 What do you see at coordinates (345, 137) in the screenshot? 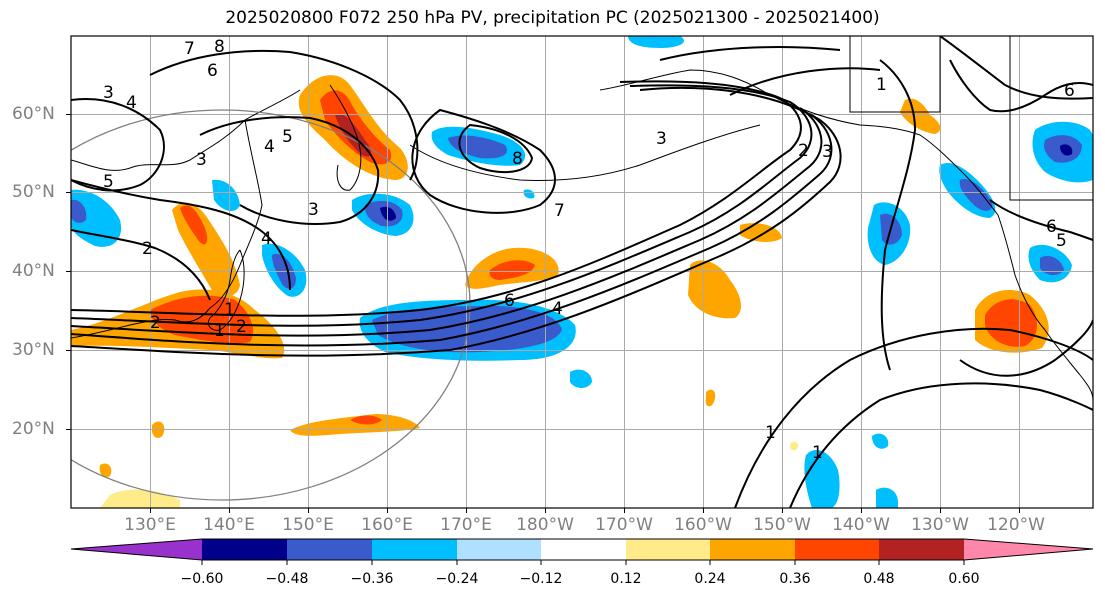
I see `kamchatka-coast` at bounding box center [345, 137].